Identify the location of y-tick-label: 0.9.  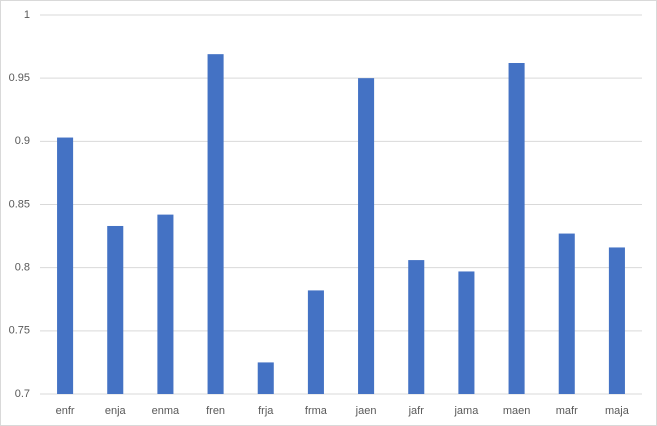
(22, 141).